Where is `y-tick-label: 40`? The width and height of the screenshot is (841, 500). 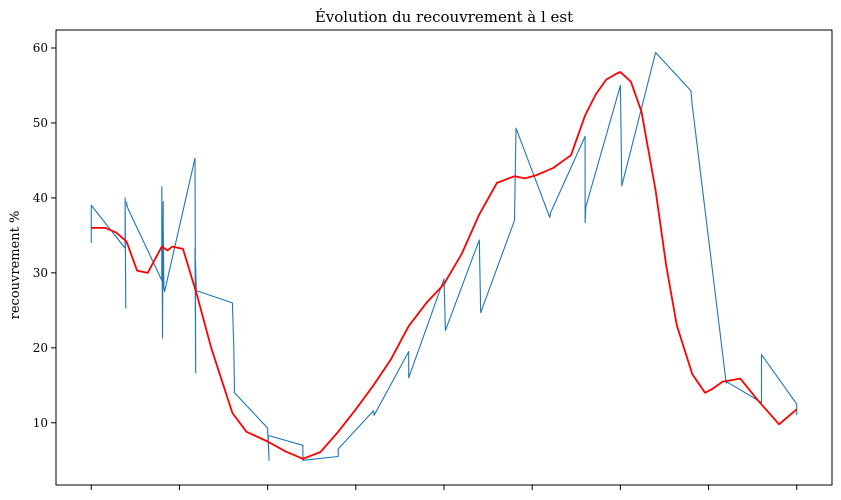
y-tick-label: 40 is located at coordinates (40, 198).